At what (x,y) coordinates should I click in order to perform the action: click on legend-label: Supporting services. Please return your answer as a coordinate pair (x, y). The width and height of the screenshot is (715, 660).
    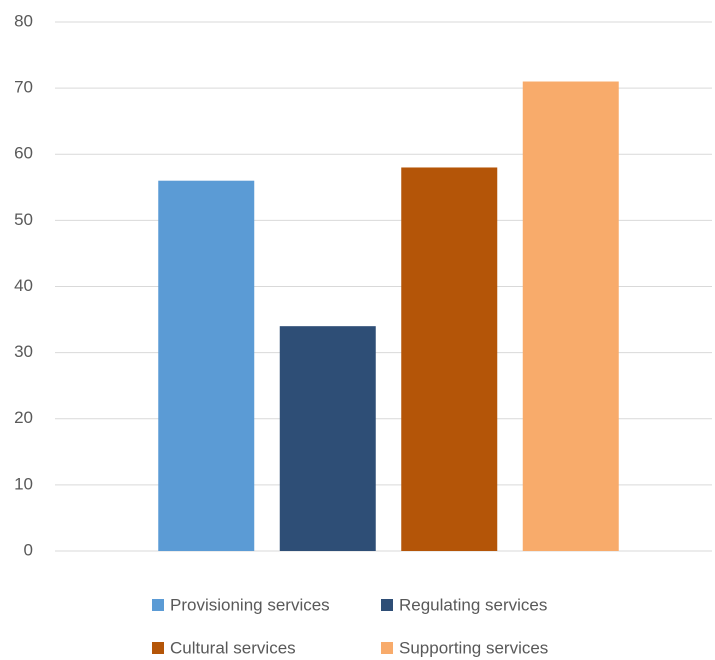
    Looking at the image, I should click on (473, 647).